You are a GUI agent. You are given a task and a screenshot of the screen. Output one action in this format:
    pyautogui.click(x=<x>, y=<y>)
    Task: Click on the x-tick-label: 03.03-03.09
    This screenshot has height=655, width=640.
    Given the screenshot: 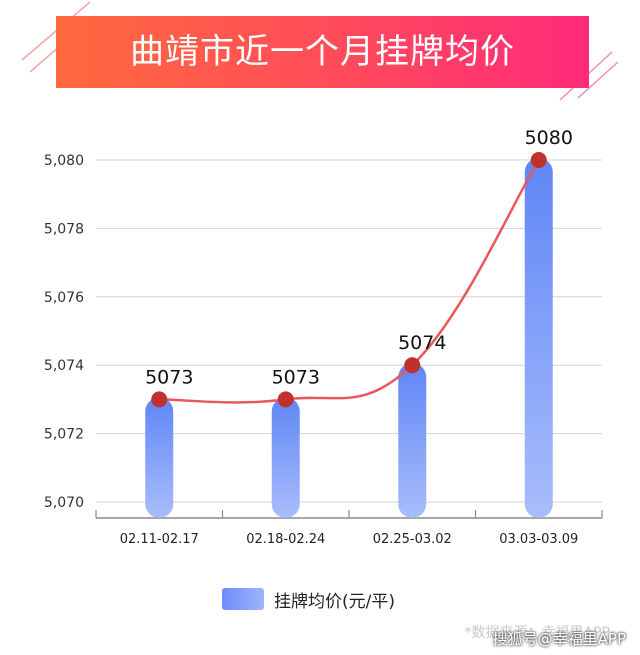 What is the action you would take?
    pyautogui.click(x=538, y=539)
    